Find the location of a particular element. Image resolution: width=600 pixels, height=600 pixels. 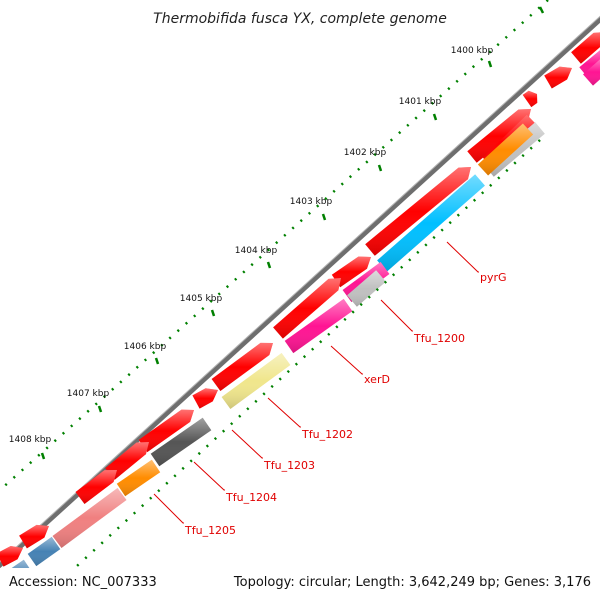

kbp-label: 1406 kbp is located at coordinates (145, 347).